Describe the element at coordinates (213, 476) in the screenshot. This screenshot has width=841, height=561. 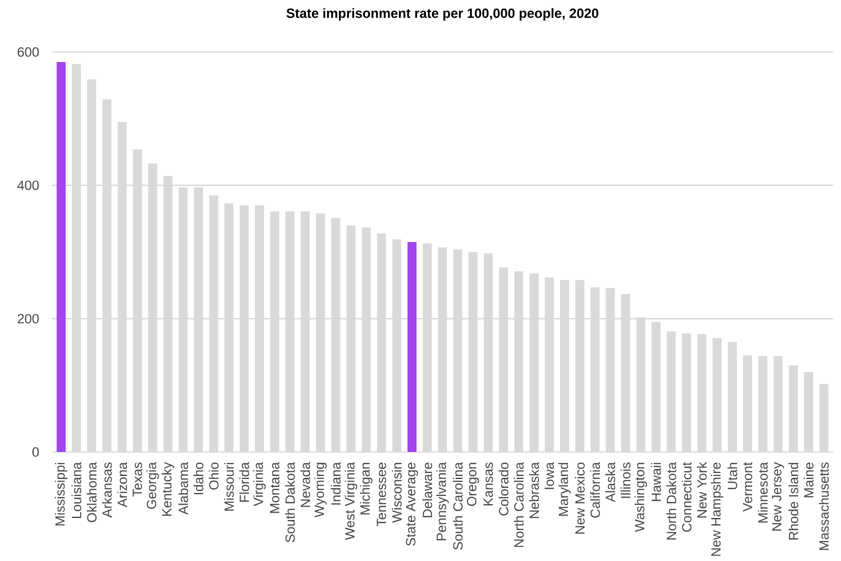
I see `x-tick-label: Ohio` at that location.